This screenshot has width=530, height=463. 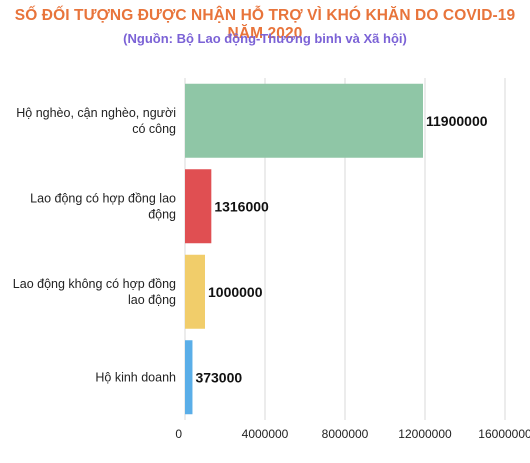 I want to click on x-tick-label-1: 4000000, so click(x=265, y=434).